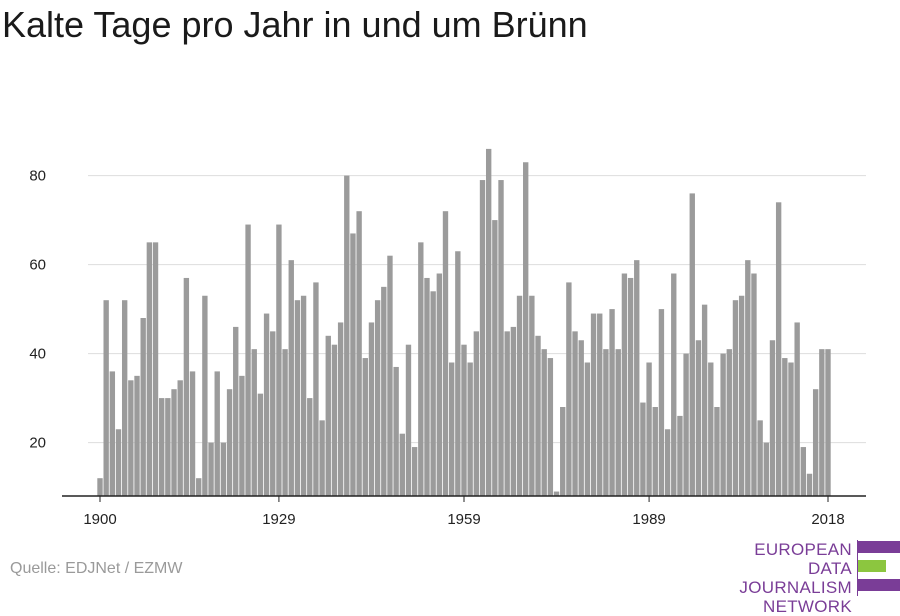  What do you see at coordinates (37, 265) in the screenshot?
I see `y-tick-label: 60` at bounding box center [37, 265].